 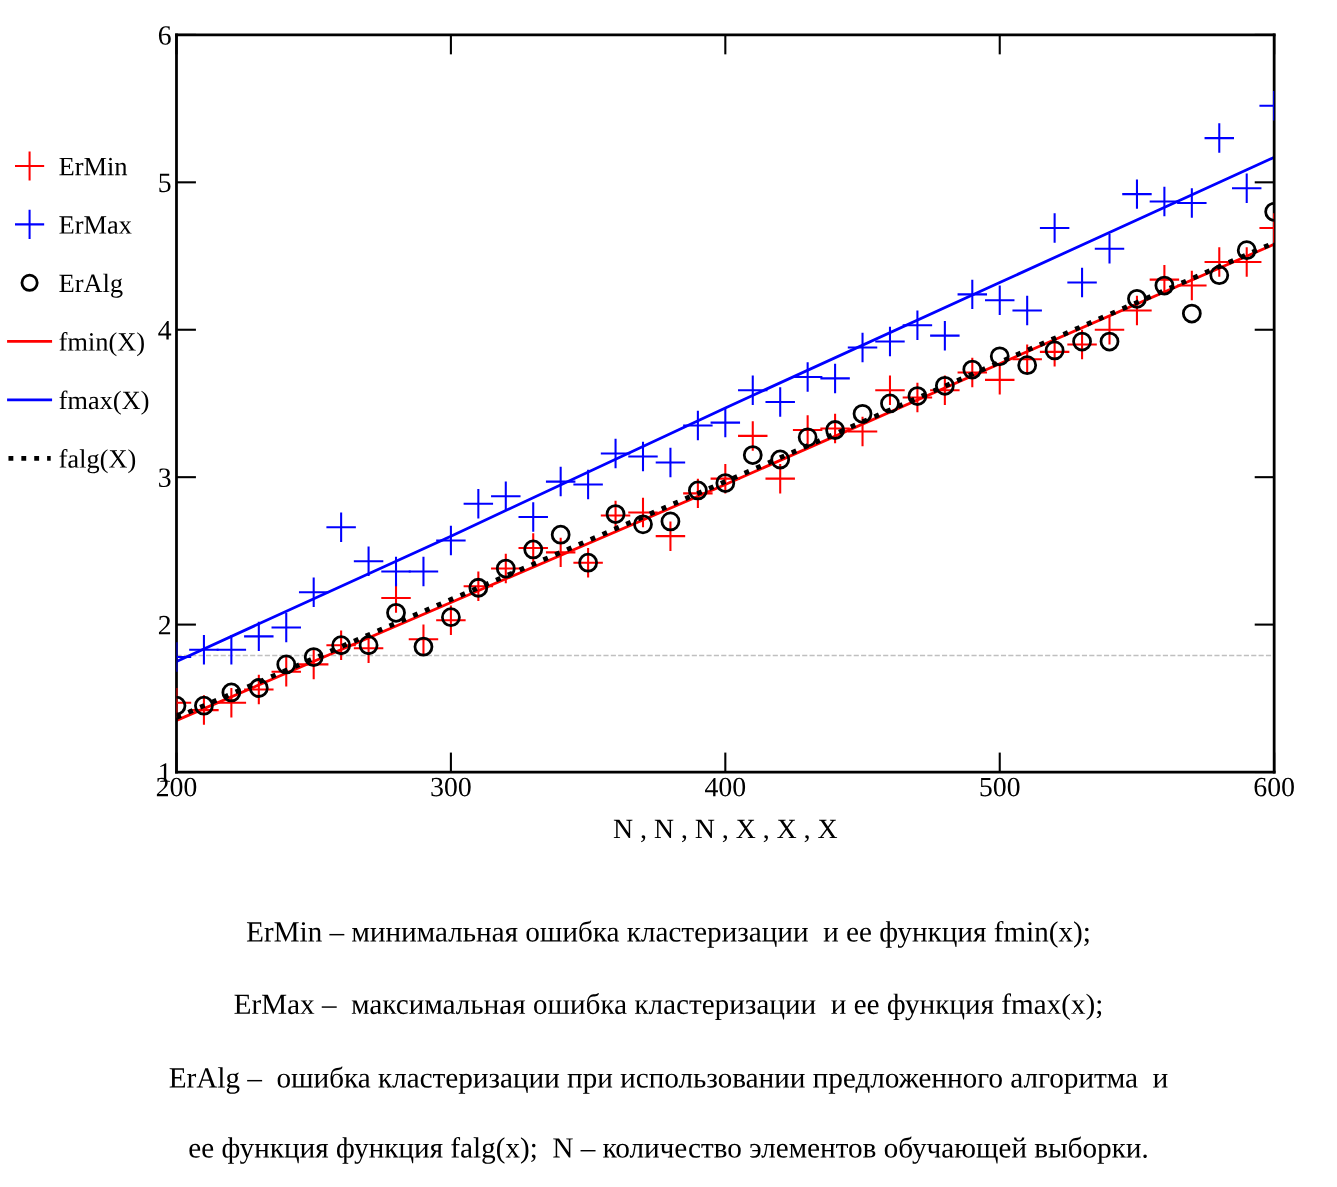 What do you see at coordinates (165, 478) in the screenshot?
I see `y-tick-label: 3` at bounding box center [165, 478].